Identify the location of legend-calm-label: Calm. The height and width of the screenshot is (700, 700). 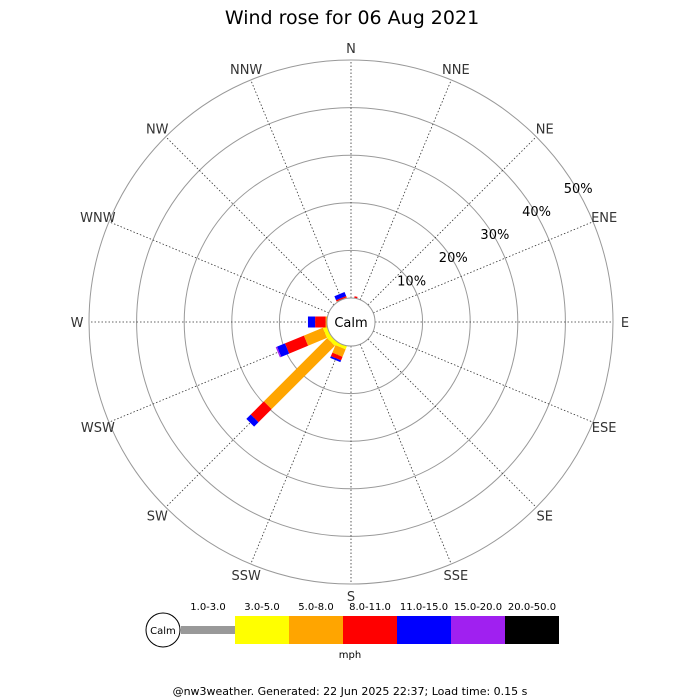
(163, 631).